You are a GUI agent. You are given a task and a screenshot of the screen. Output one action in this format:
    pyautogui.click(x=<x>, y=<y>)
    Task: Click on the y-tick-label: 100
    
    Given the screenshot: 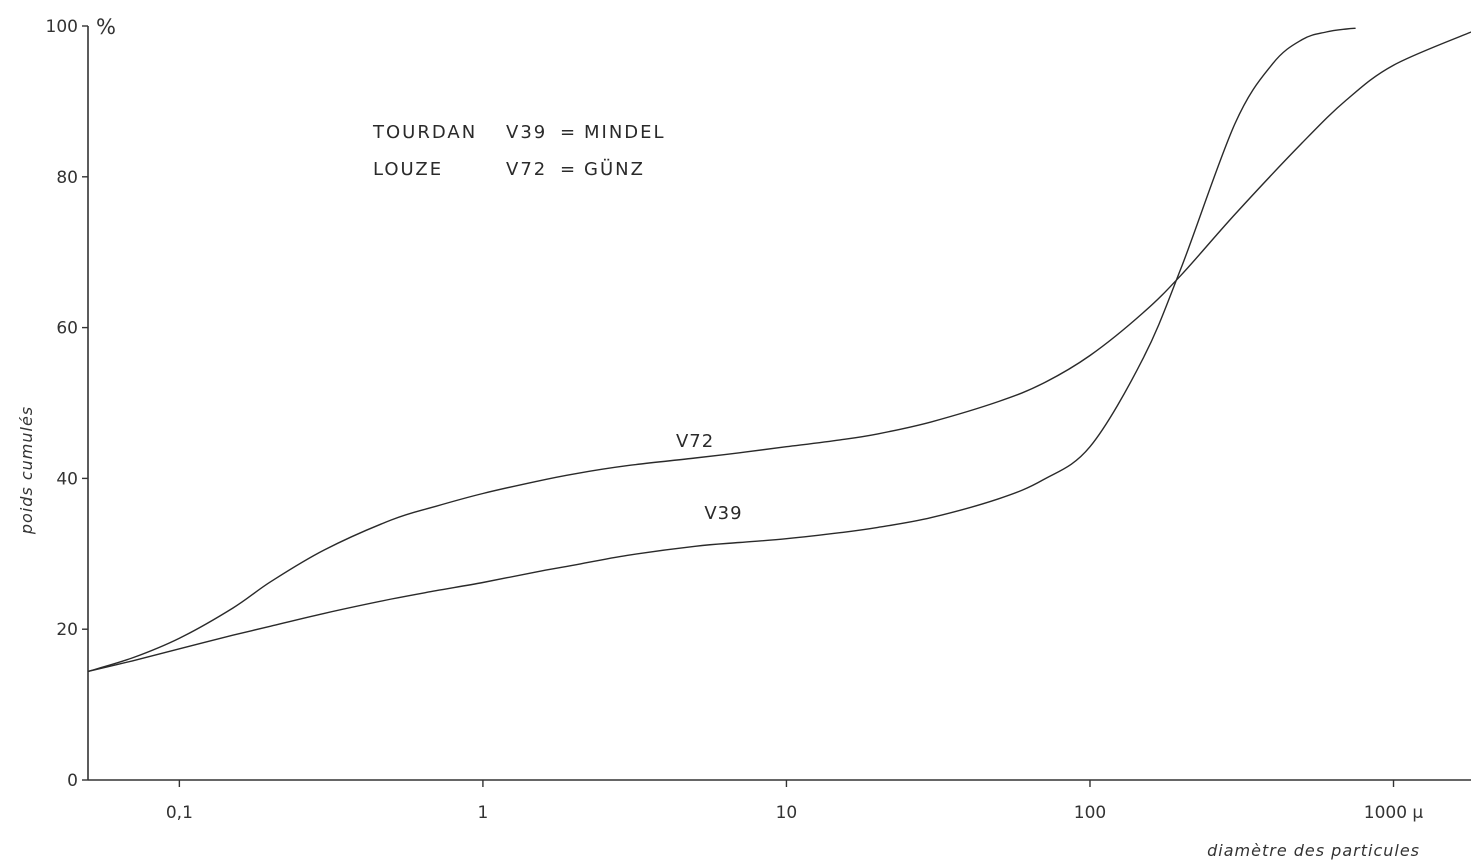 What is the action you would take?
    pyautogui.click(x=62, y=27)
    